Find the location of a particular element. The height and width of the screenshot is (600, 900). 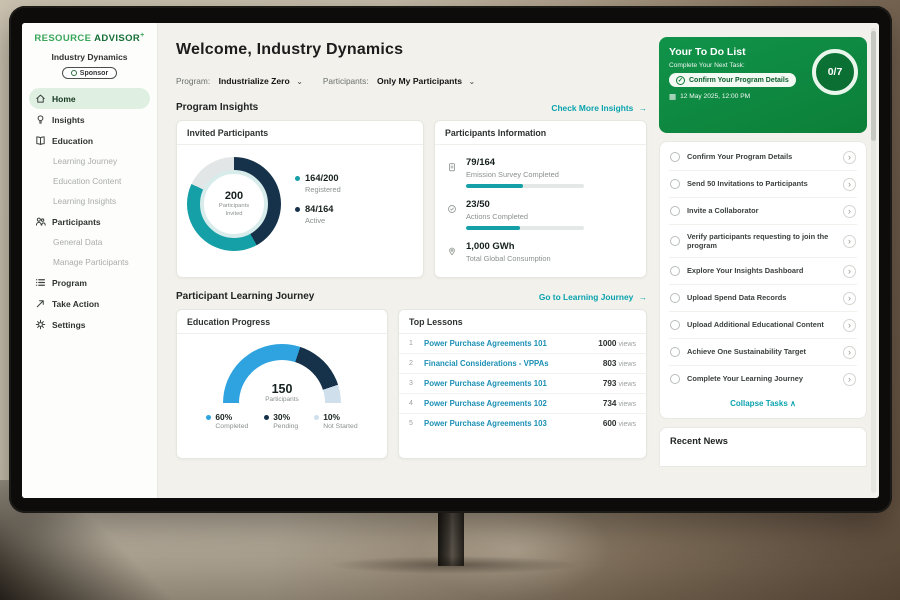

task-label: Explore Your Insights Dashboard is located at coordinates (745, 271).